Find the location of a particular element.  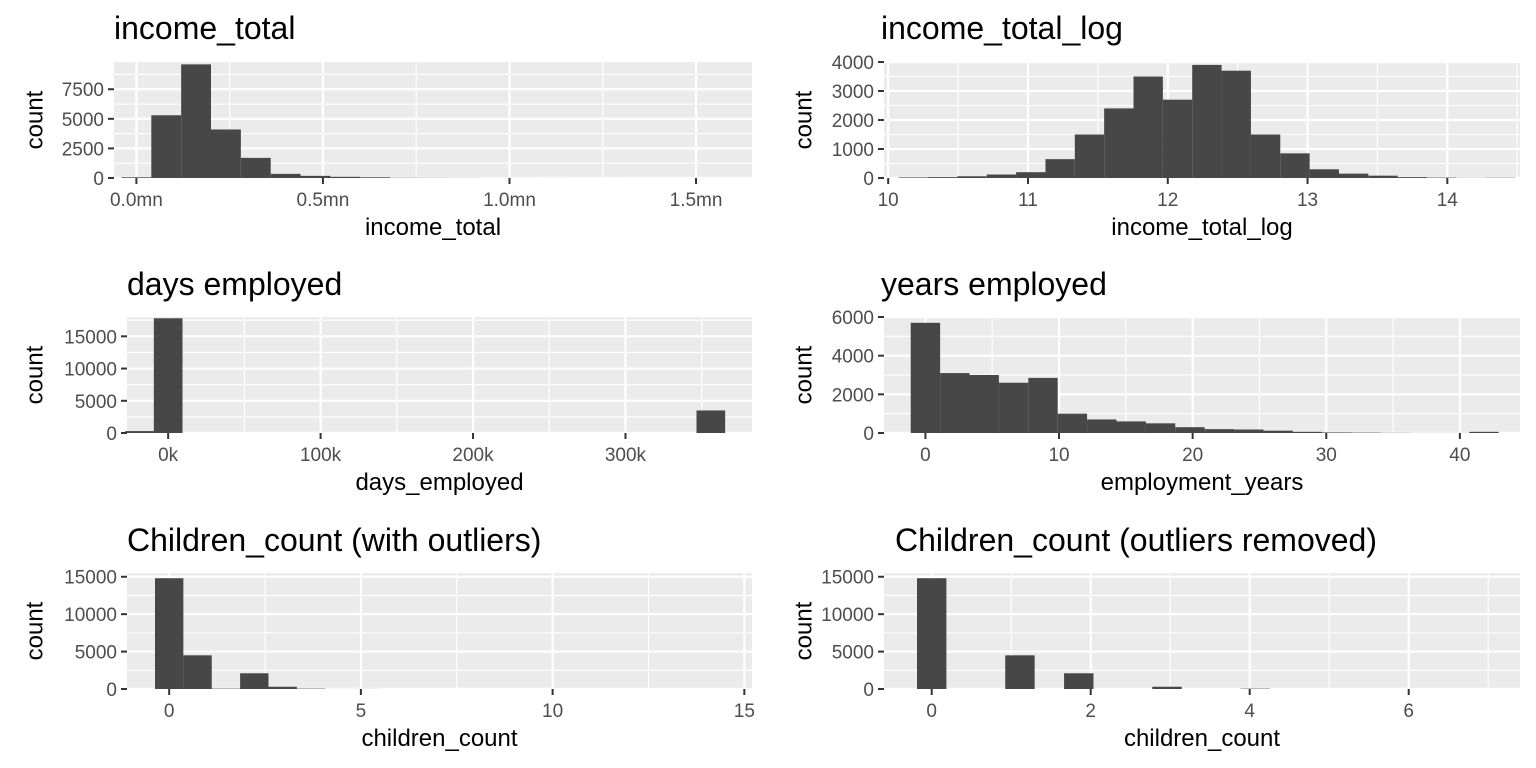

chart-title: income_total is located at coordinates (204, 28).